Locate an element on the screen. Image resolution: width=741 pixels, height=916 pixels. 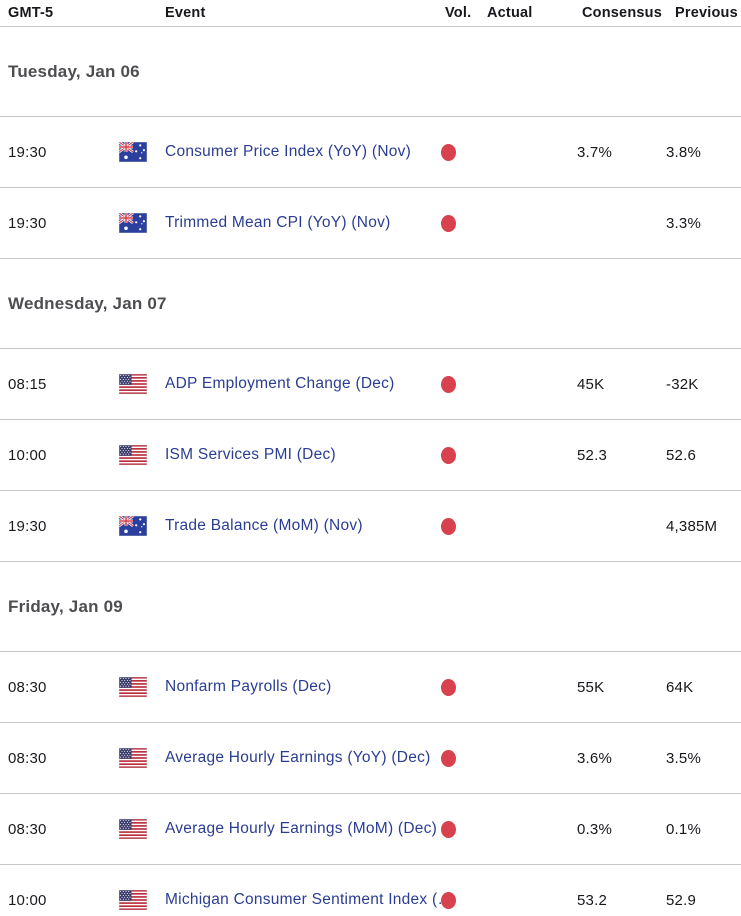
previous-value: 52.6 is located at coordinates (681, 455).